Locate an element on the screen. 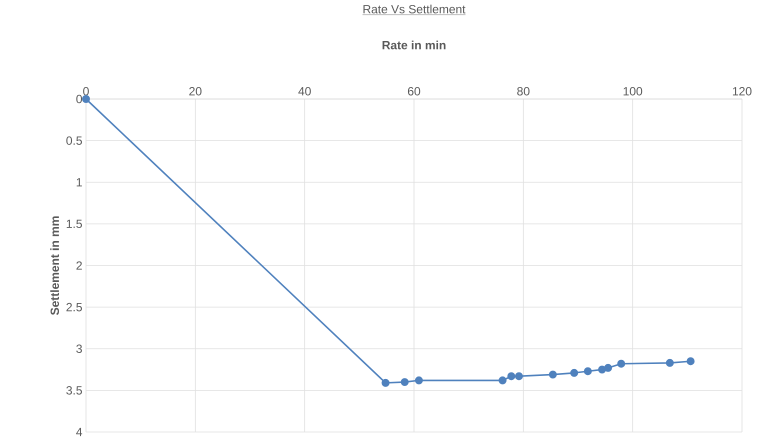  chart-title: Rate Vs Settlement is located at coordinates (414, 9).